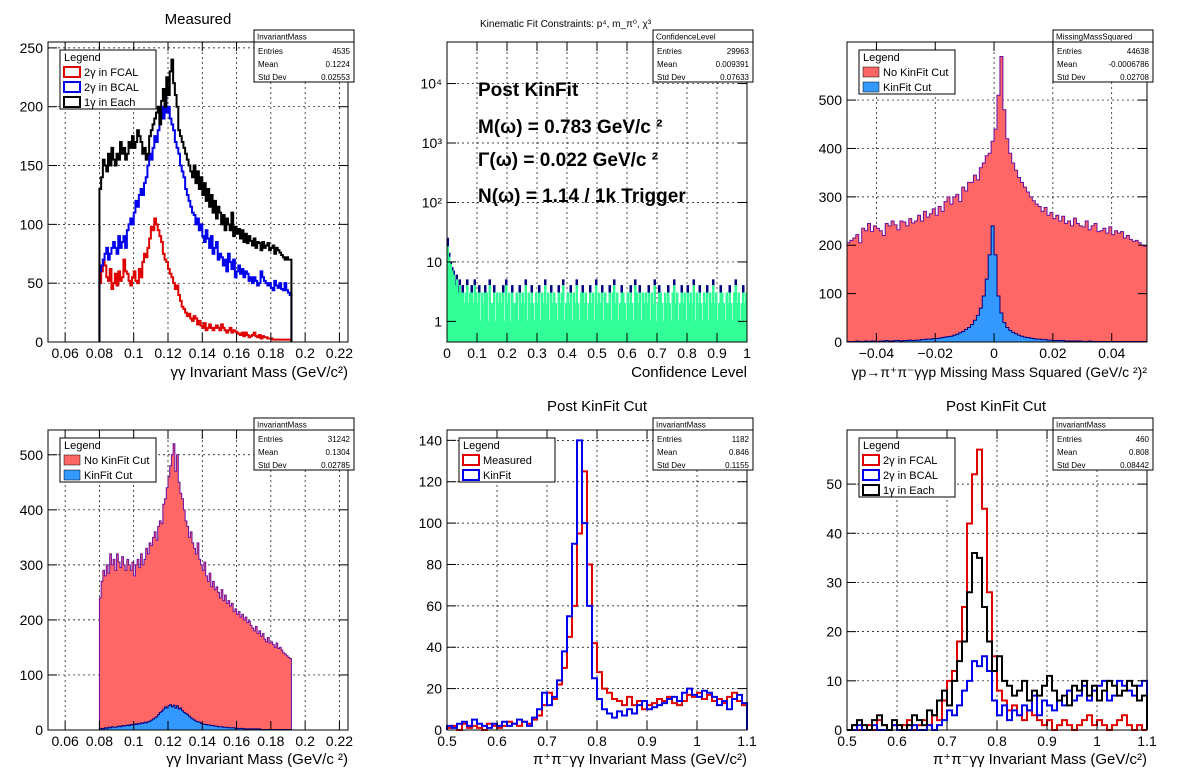  I want to click on stats-value: 0.808, so click(1139, 452).